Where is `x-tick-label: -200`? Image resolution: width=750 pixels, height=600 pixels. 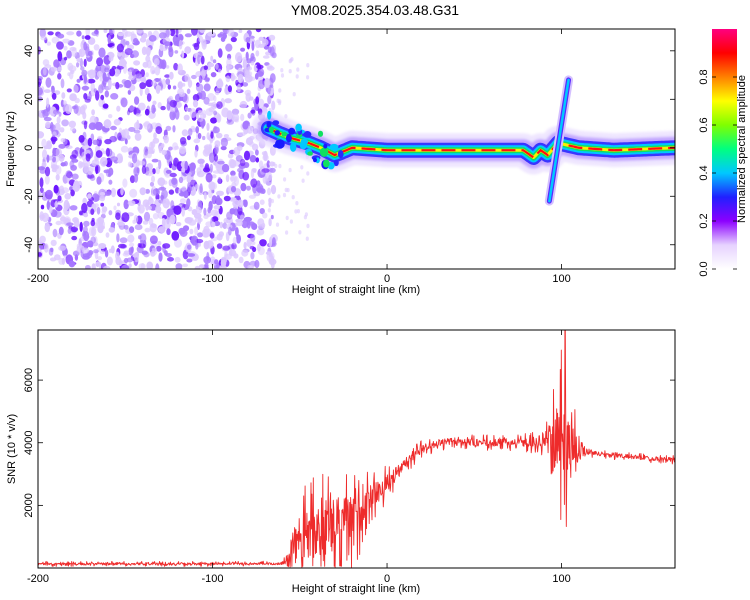
x-tick-label: -200 is located at coordinates (38, 579).